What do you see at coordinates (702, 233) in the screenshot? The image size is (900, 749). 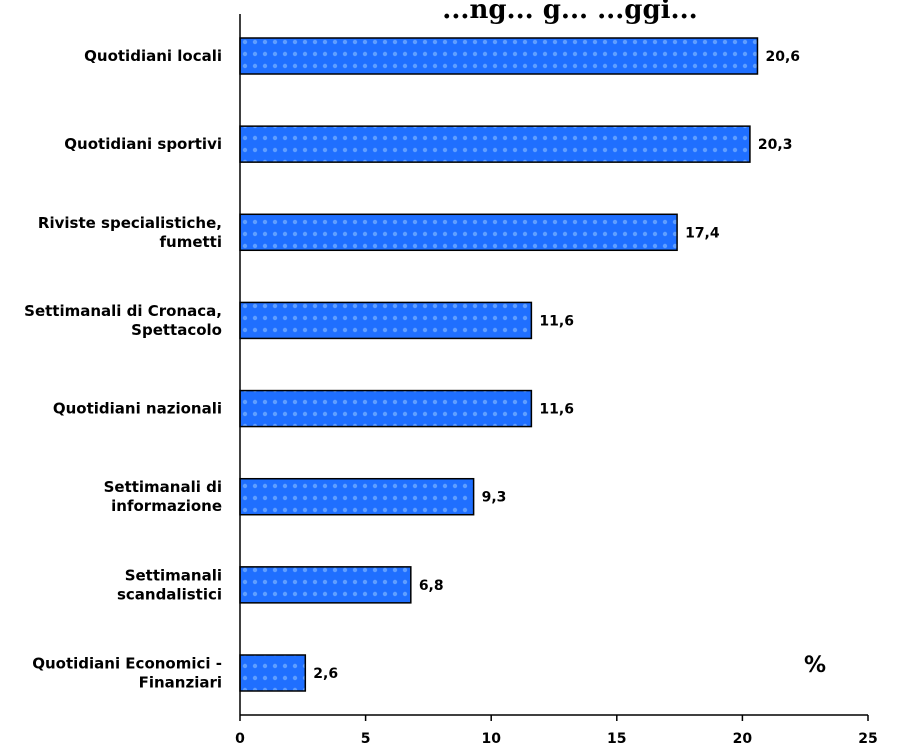 I see `value-label: 17,4` at bounding box center [702, 233].